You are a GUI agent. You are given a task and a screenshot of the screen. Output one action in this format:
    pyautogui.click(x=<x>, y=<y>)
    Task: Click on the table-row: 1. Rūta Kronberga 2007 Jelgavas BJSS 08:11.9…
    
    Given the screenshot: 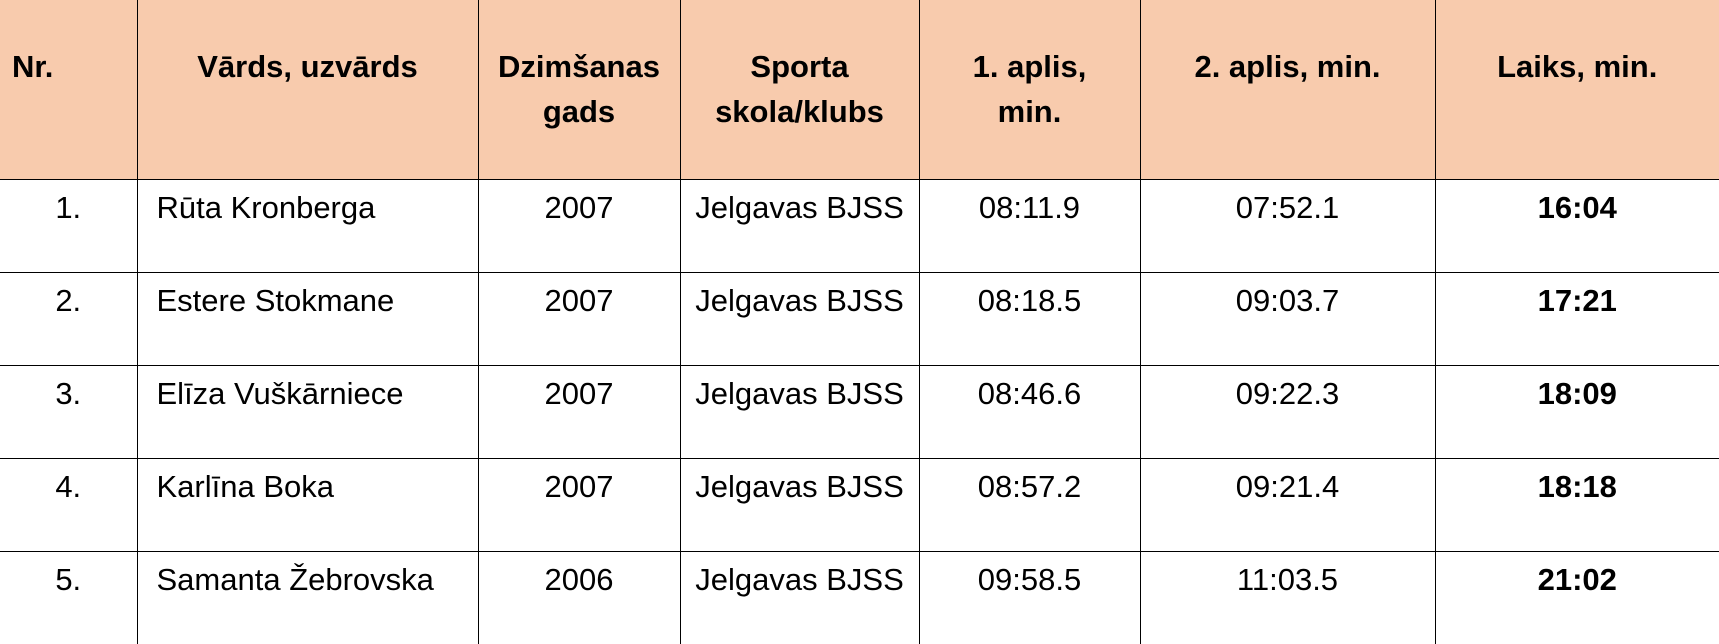 What is the action you would take?
    pyautogui.click(x=859, y=225)
    